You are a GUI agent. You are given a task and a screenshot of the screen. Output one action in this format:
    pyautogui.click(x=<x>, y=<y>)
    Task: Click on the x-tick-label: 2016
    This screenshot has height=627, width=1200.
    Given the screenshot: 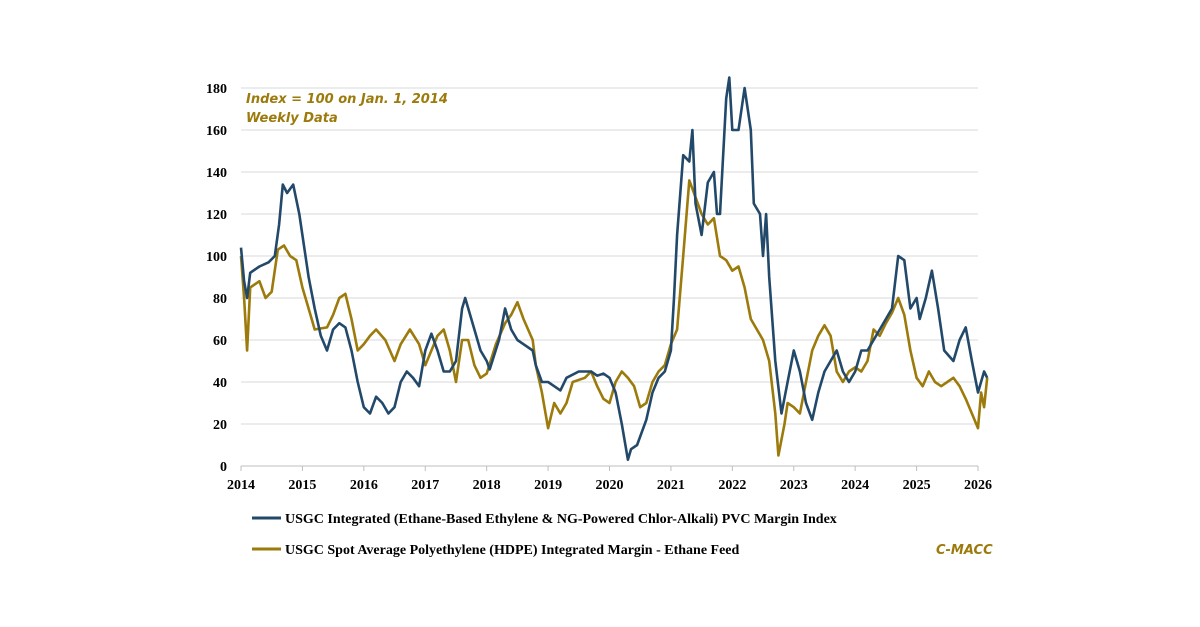 What is the action you would take?
    pyautogui.click(x=364, y=485)
    